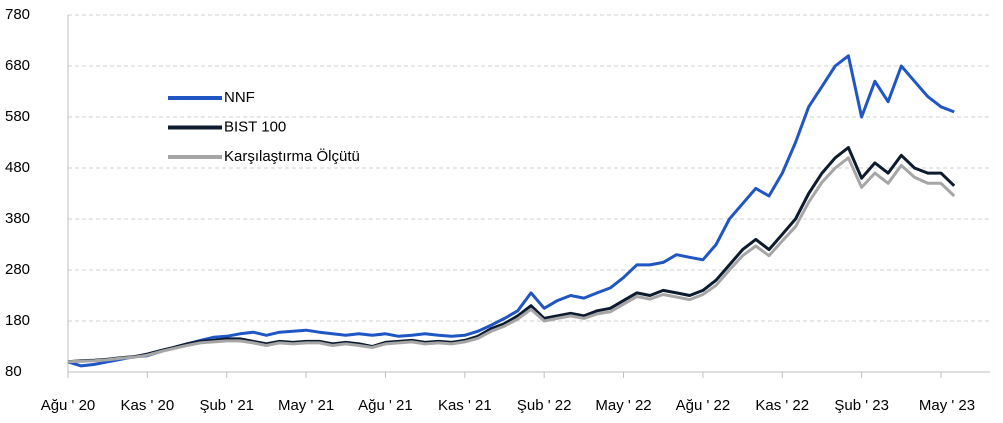 The width and height of the screenshot is (1003, 423). I want to click on x-tick-label: Ağu ' 20, so click(68, 405).